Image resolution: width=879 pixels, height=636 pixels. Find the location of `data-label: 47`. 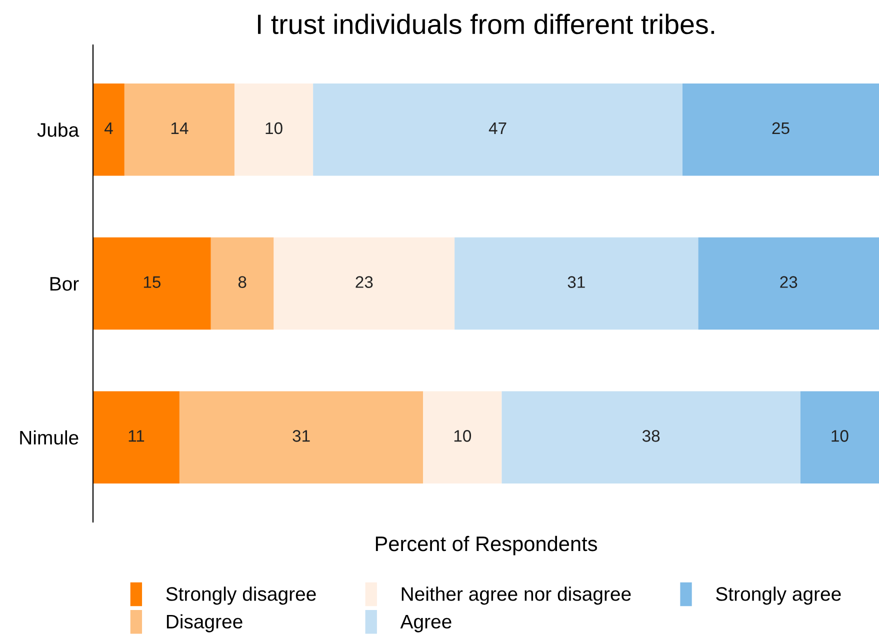

data-label: 47 is located at coordinates (497, 128).